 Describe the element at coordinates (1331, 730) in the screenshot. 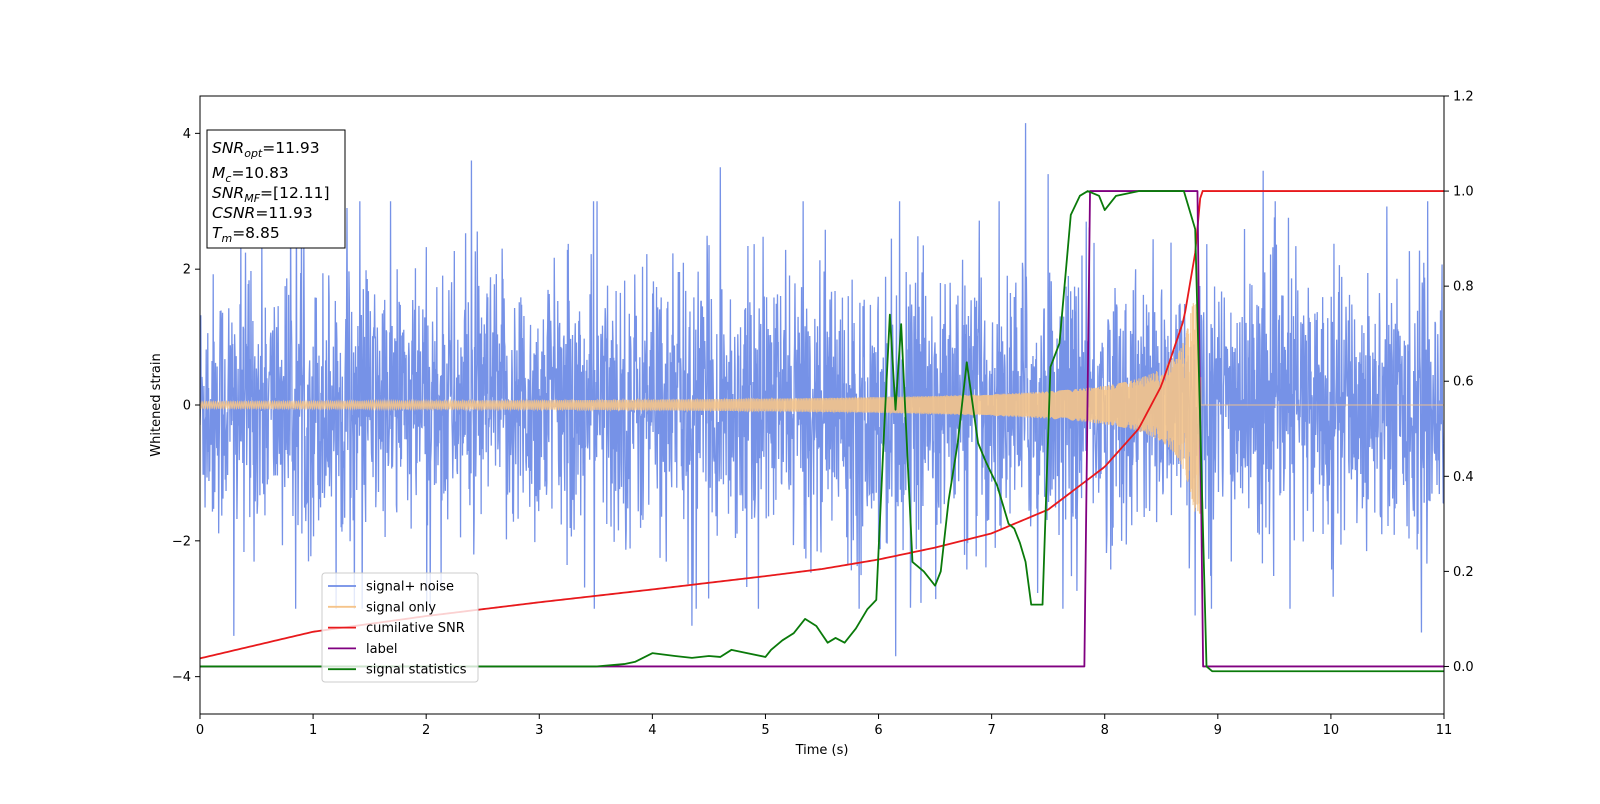

I see `x-tick-label: 10` at that location.